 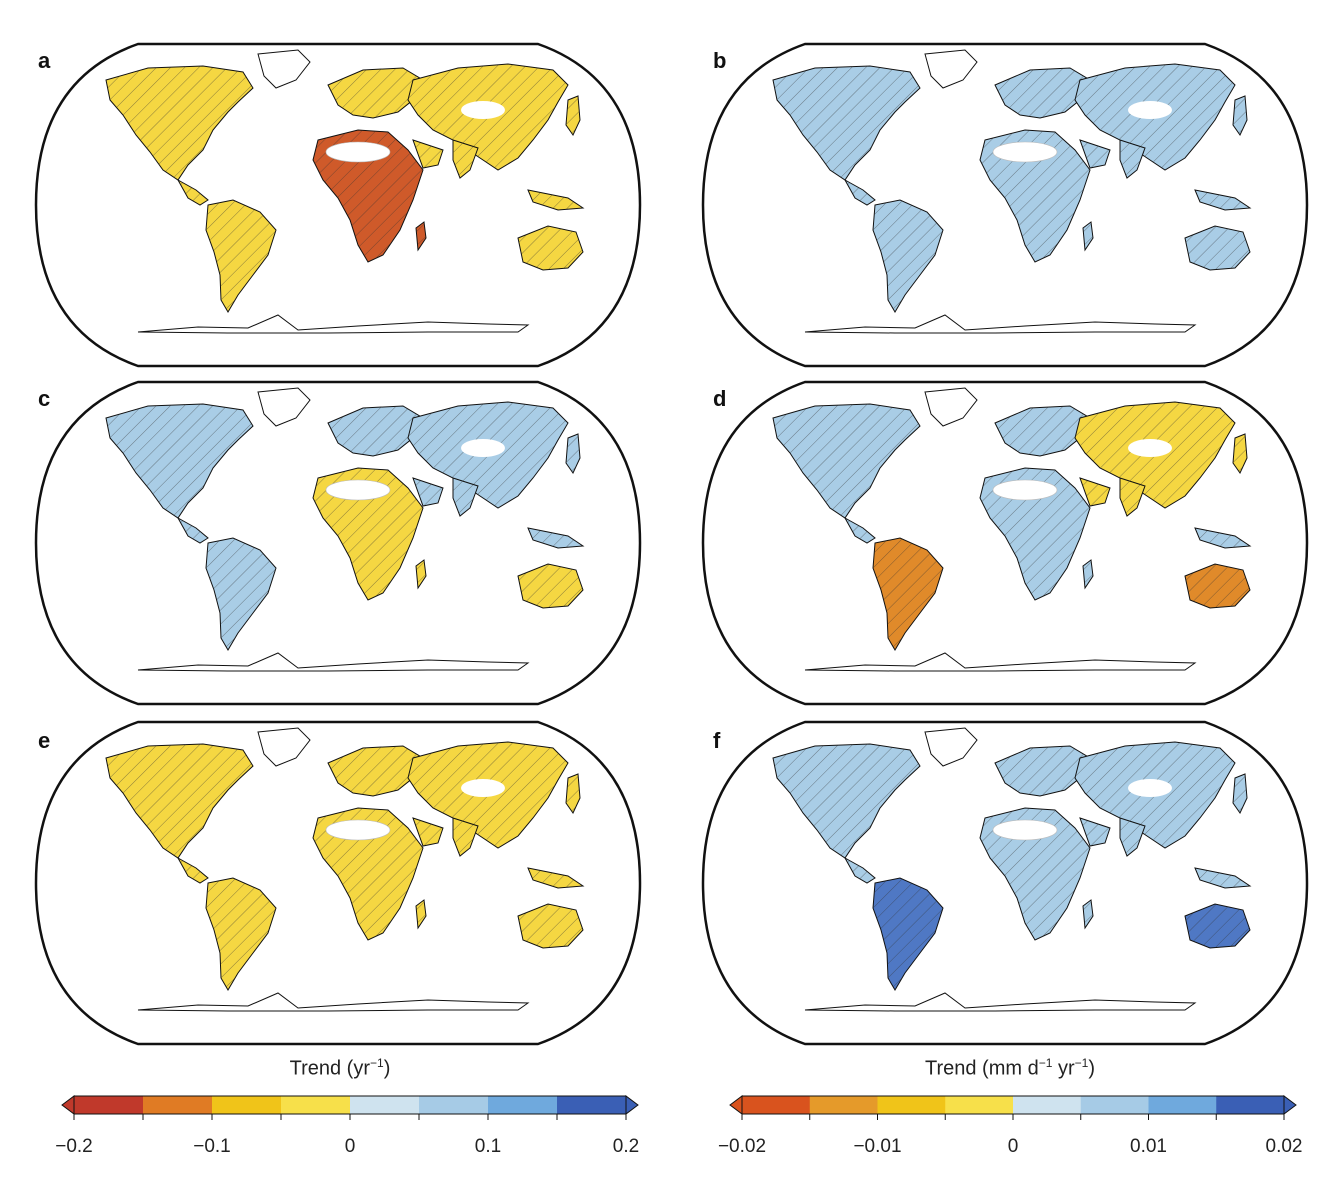 I want to click on map-panel-b: b, so click(x=1005, y=205).